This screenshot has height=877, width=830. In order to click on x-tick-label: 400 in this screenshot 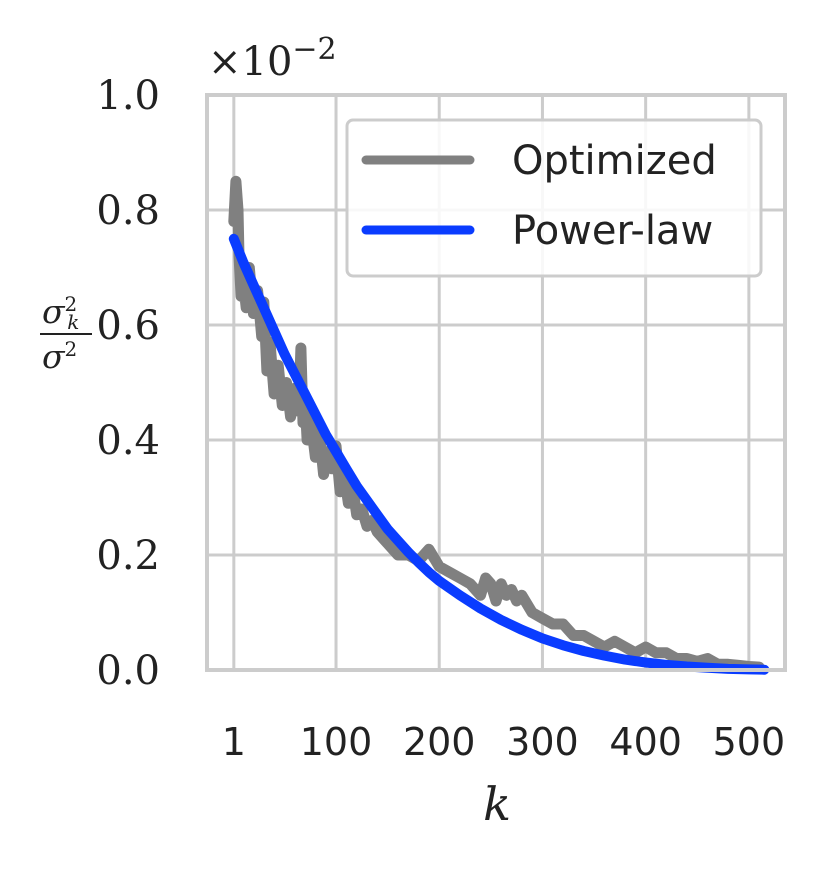, I will do `click(645, 742)`.